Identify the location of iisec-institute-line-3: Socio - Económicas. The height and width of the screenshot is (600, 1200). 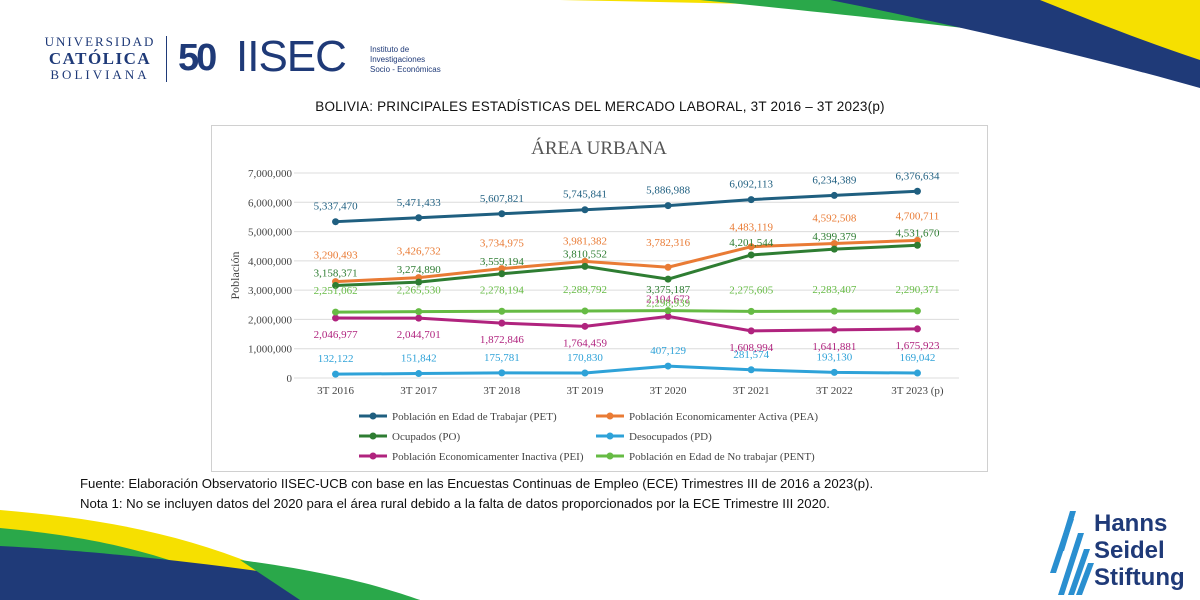
(405, 69).